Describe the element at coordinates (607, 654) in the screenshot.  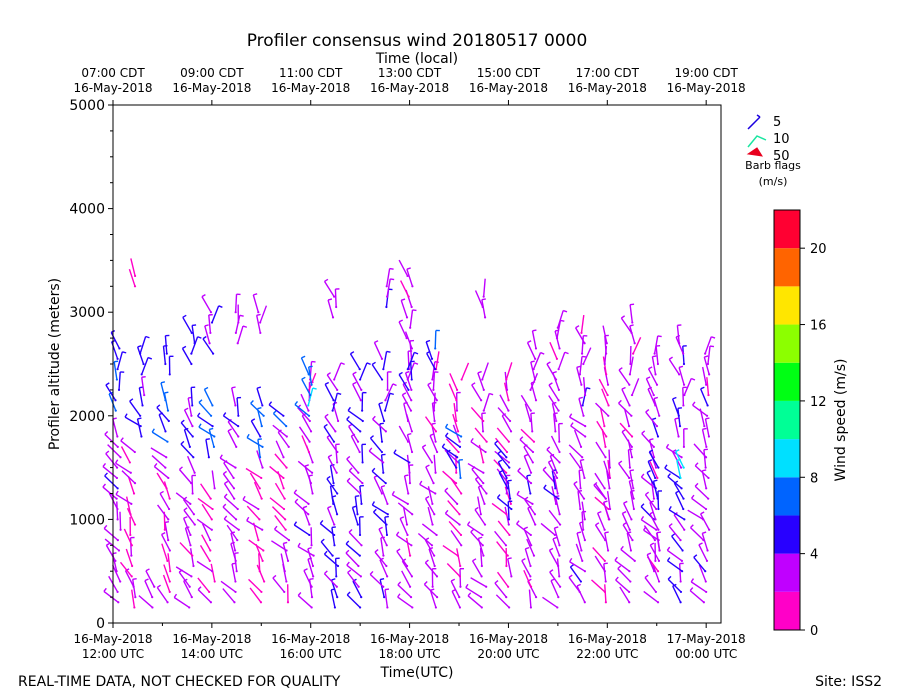
I see `x-tick-time: 22:00 UTC` at that location.